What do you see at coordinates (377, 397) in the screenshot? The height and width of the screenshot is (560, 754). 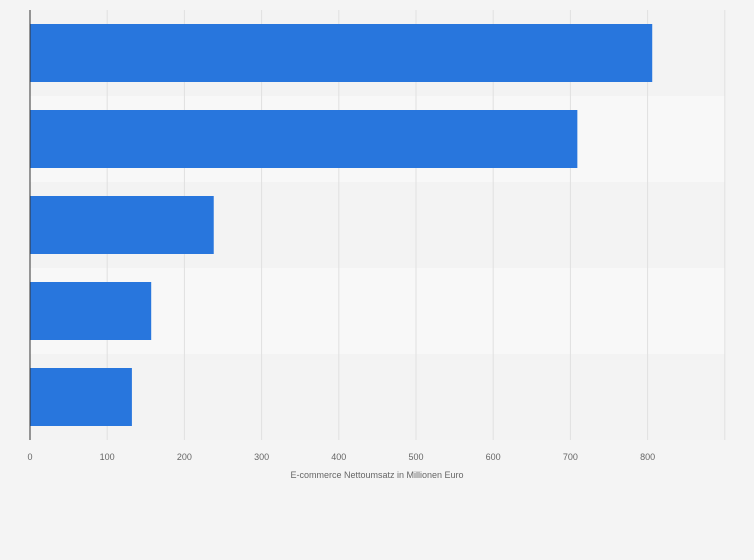 I see `category-band` at bounding box center [377, 397].